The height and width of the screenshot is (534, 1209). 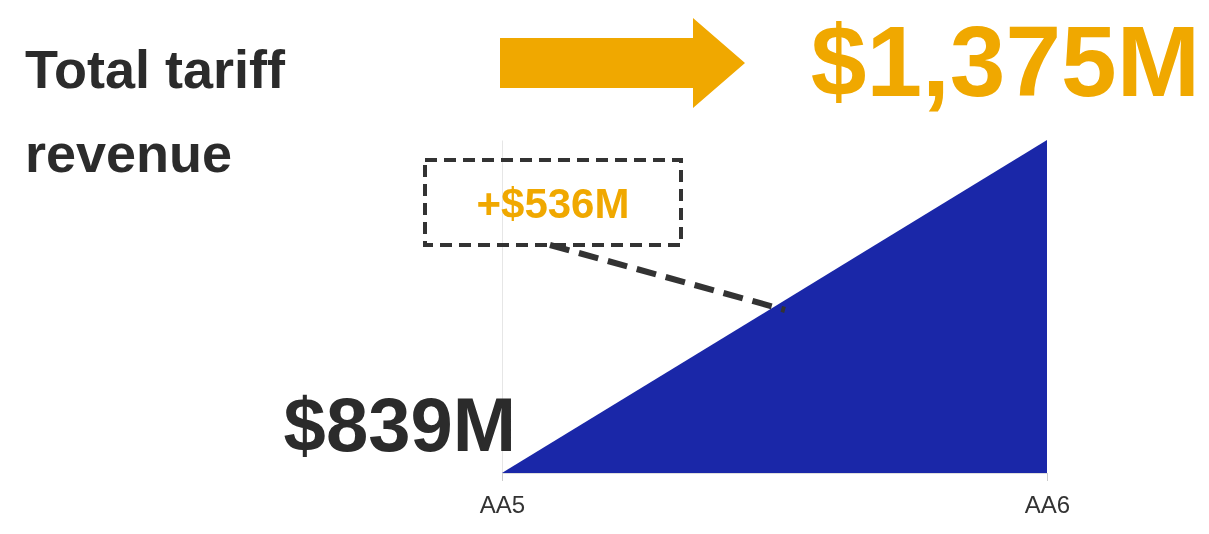 I want to click on x-tick-label: AA5, so click(x=502, y=504).